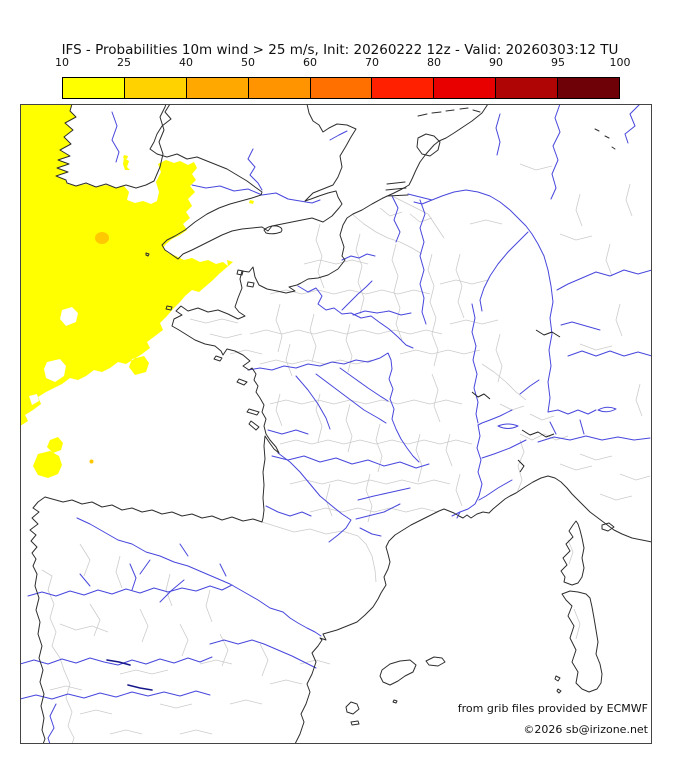  Describe the element at coordinates (248, 62) in the screenshot. I see `colorbar-tick-50: 50` at that location.